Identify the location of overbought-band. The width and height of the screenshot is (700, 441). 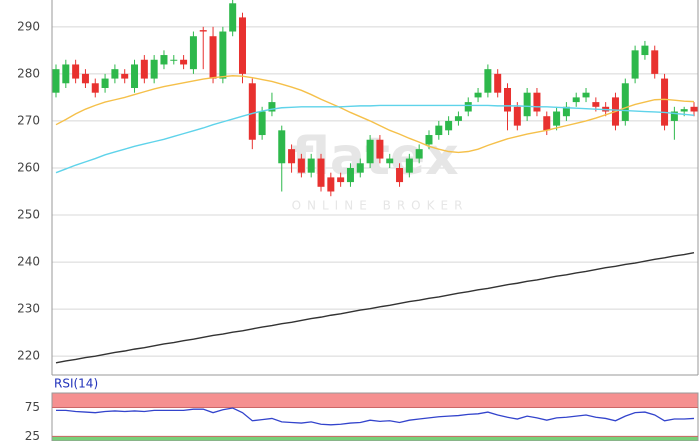
(375, 400).